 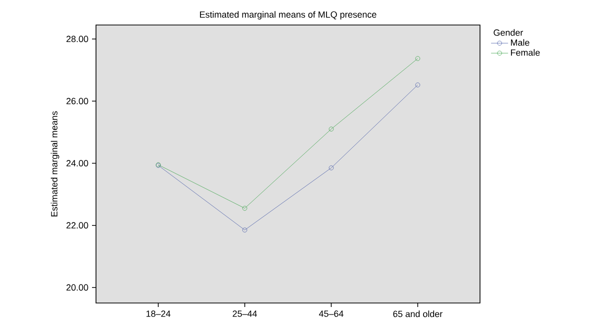 I want to click on legend-title: Gender, so click(x=509, y=32).